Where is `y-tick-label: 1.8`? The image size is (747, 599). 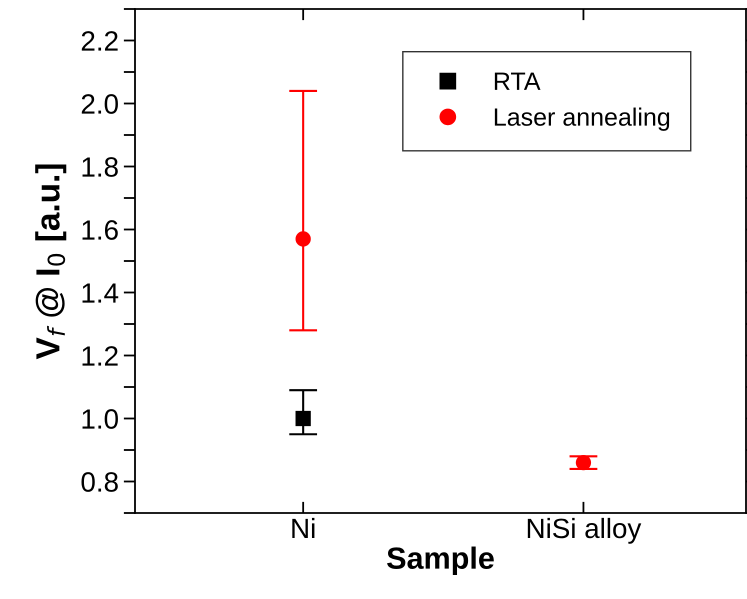
y-tick-label: 1.8 is located at coordinates (100, 167).